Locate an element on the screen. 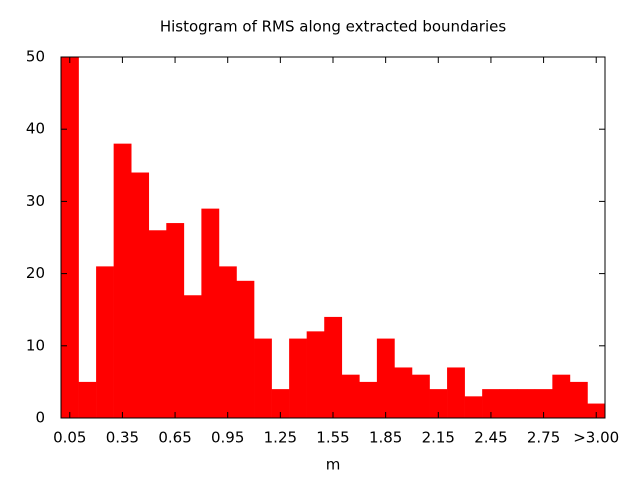 This screenshot has height=480, width=640. y-tick-label: 10 is located at coordinates (35, 345).